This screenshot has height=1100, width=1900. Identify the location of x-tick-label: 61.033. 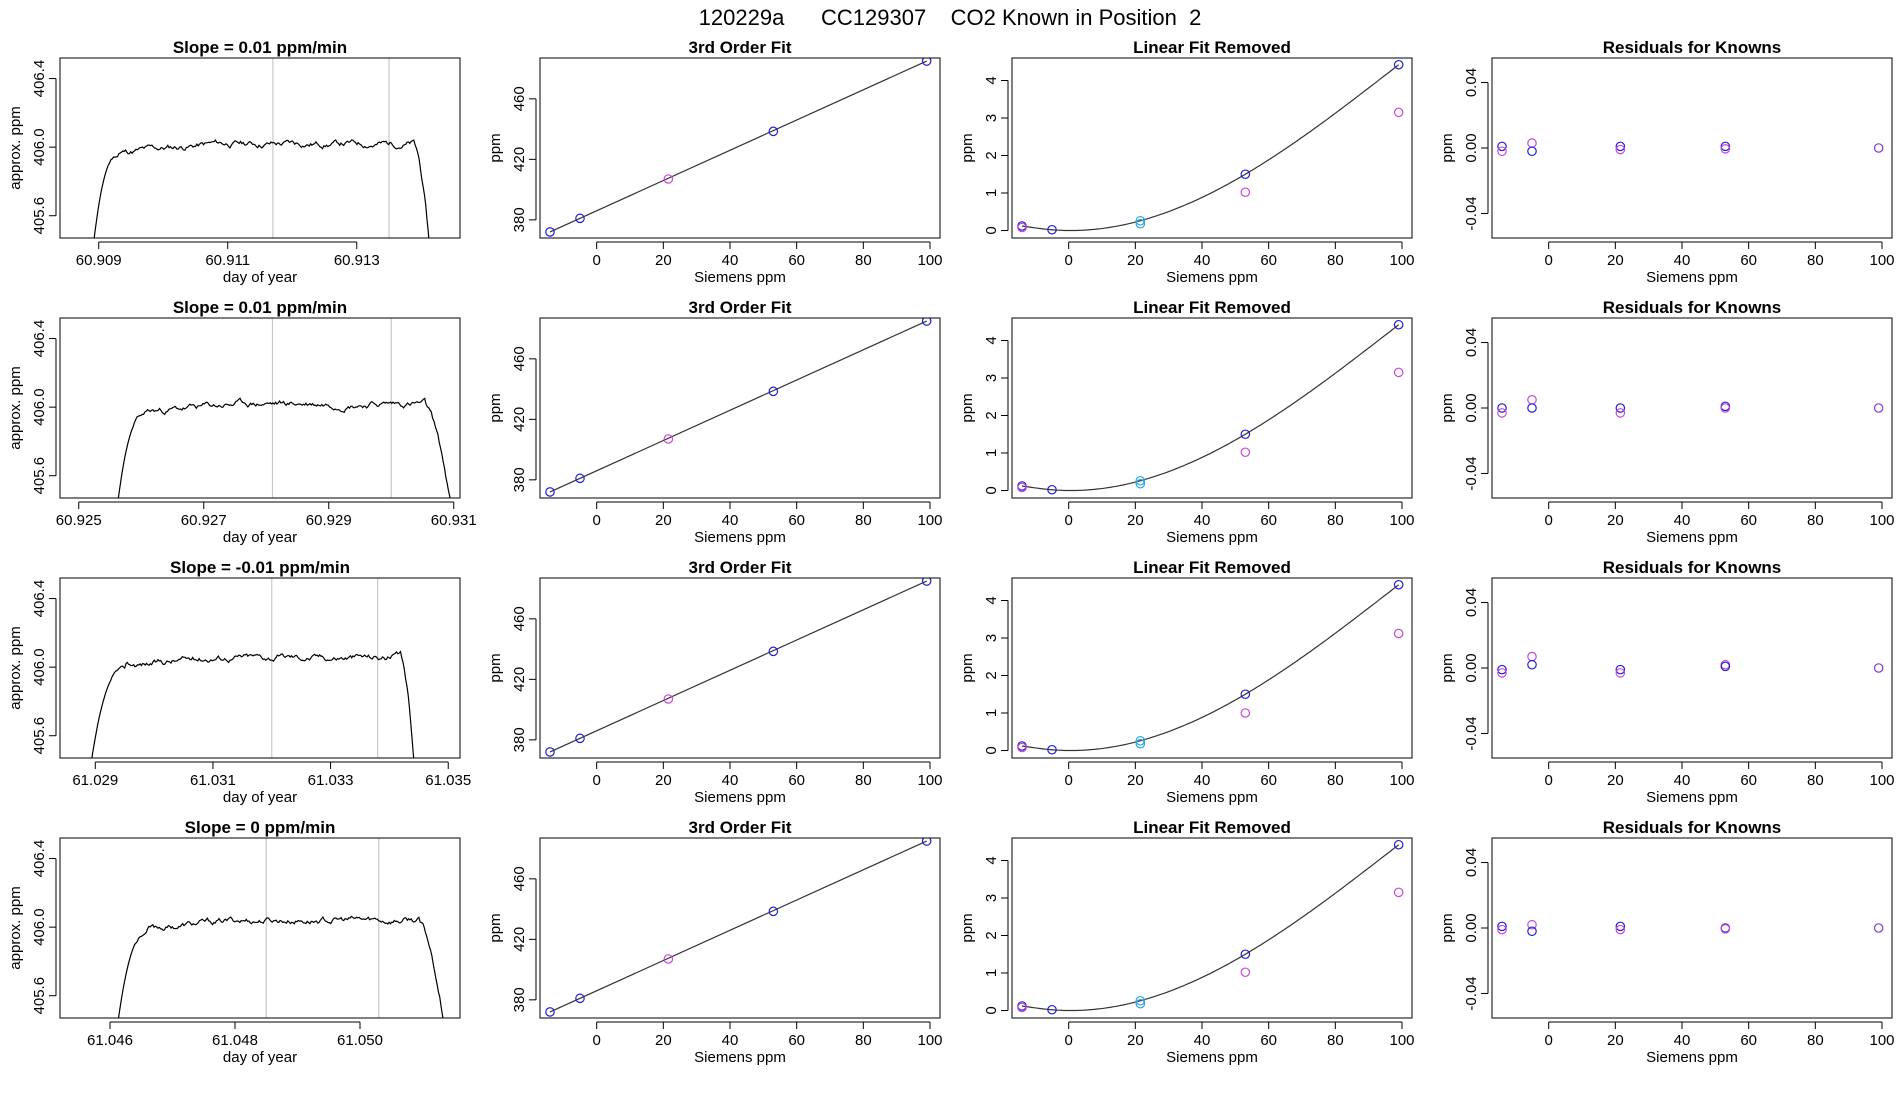
(331, 780).